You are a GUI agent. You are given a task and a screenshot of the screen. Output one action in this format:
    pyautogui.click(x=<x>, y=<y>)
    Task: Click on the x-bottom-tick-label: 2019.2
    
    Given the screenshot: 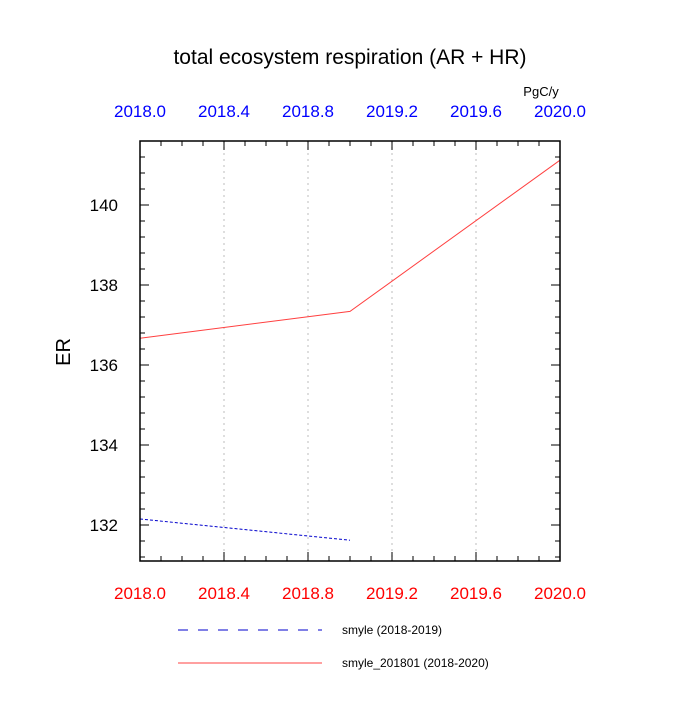 What is the action you would take?
    pyautogui.click(x=392, y=593)
    